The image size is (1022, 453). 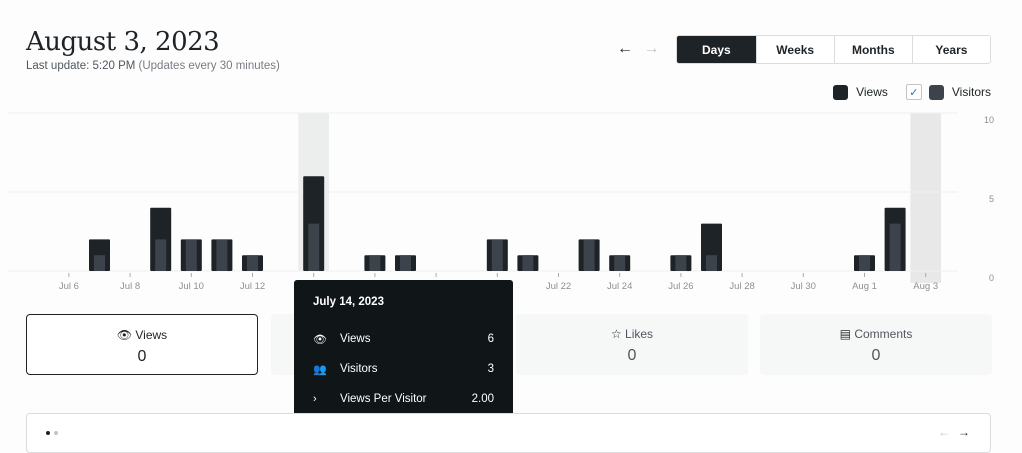 I want to click on chart-legend: Views ✓ Visitors, so click(x=912, y=92).